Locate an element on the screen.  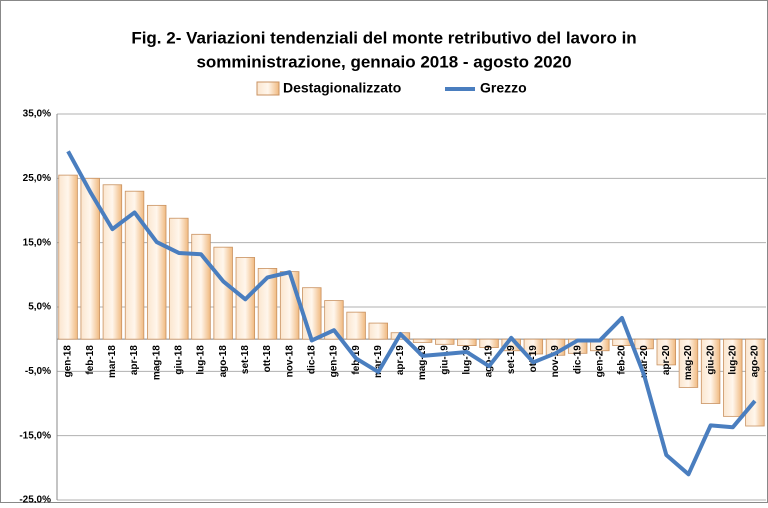
x-tick-label: feb-20 is located at coordinates (622, 360).